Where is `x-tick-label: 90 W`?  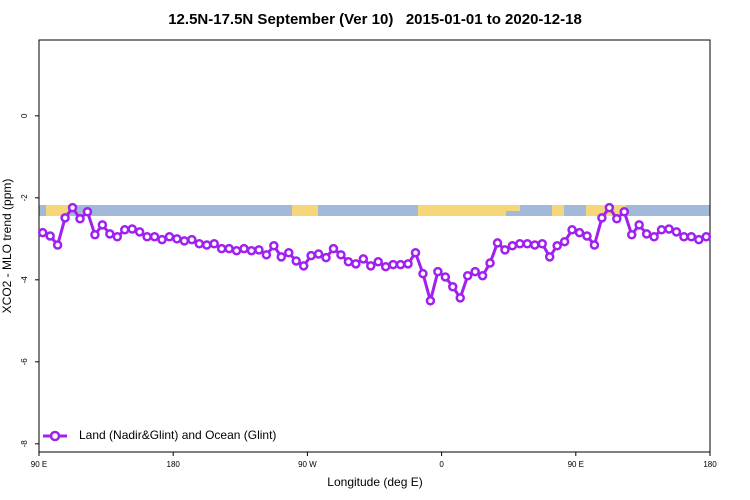
x-tick-label: 90 W is located at coordinates (307, 464).